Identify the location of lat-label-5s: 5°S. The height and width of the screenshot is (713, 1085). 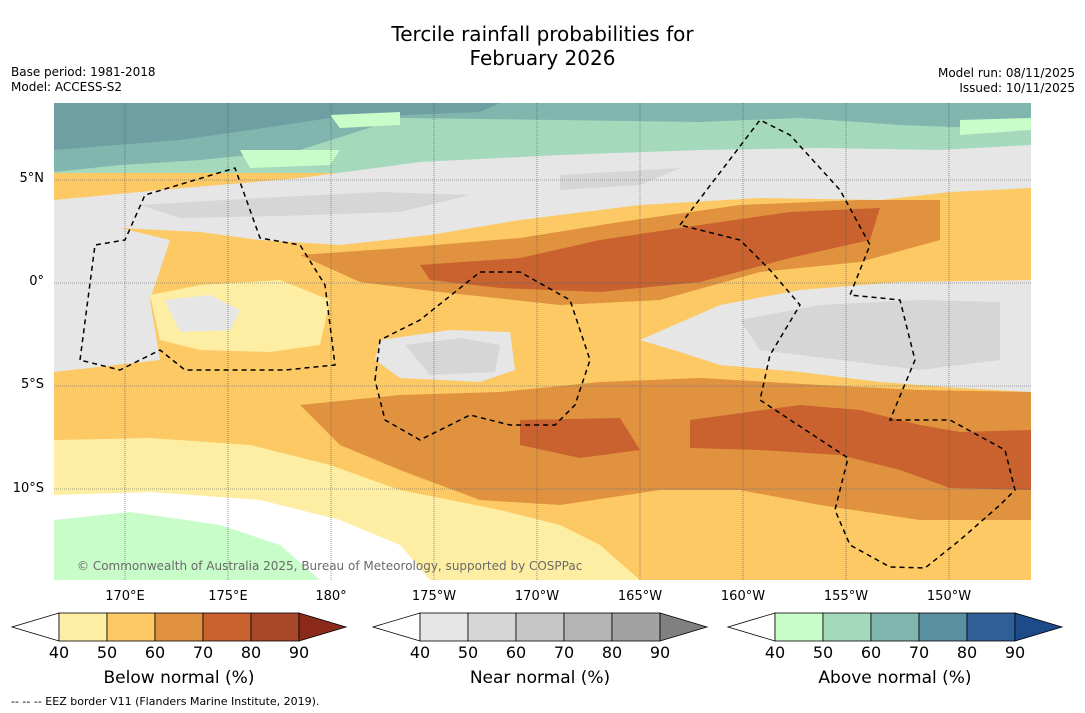
(32, 384).